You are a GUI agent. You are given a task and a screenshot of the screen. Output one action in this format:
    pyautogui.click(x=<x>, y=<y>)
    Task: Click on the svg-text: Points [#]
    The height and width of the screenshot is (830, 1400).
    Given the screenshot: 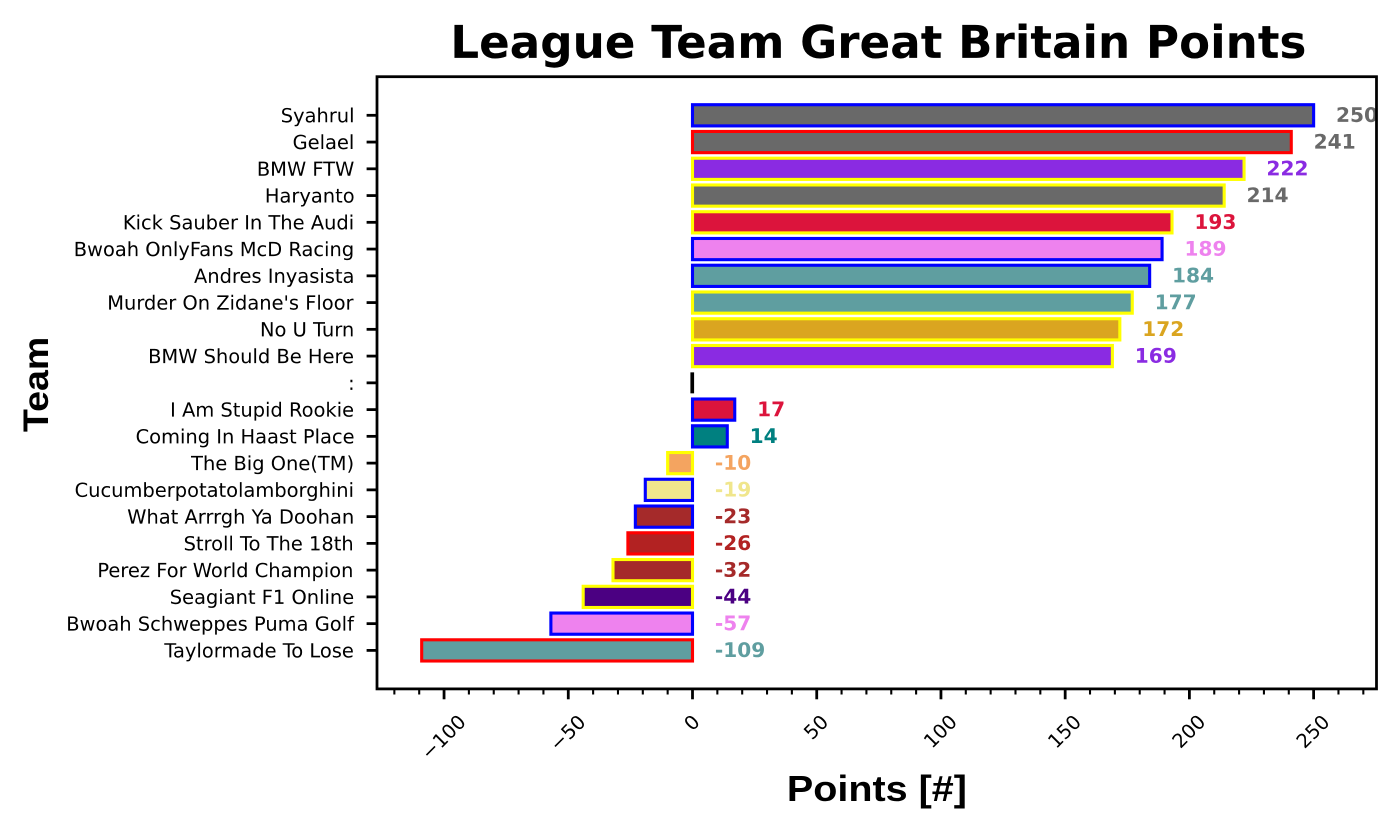 What is the action you would take?
    pyautogui.click(x=877, y=788)
    